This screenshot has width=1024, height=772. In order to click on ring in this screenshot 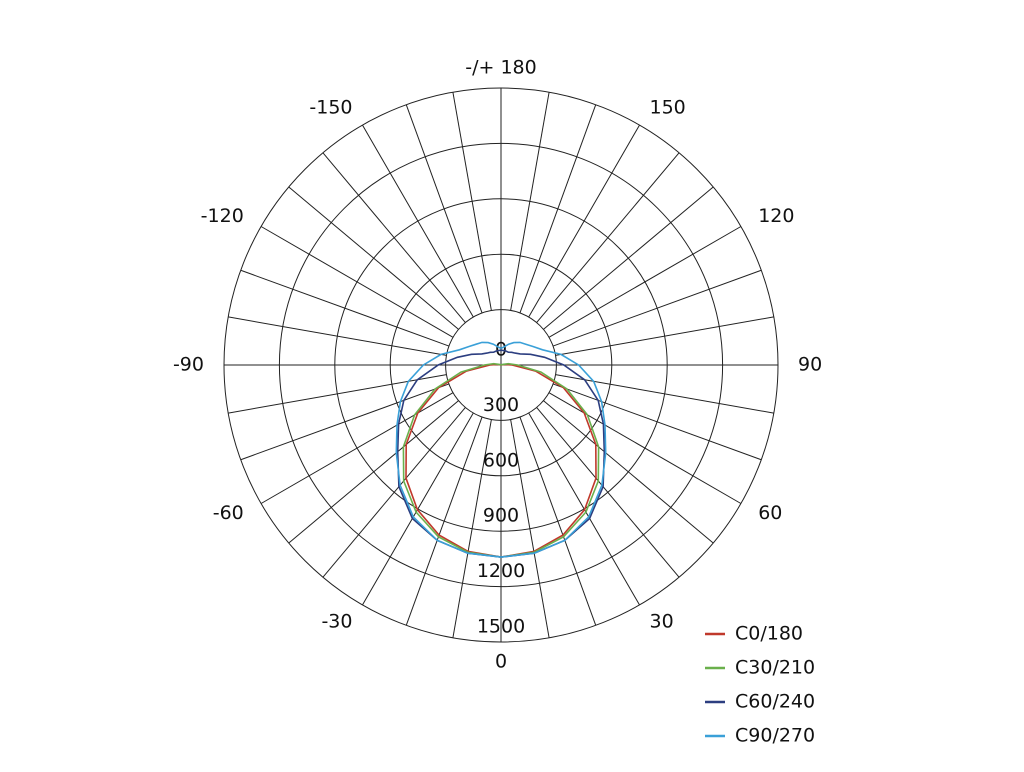, I will do `click(501, 365)`.